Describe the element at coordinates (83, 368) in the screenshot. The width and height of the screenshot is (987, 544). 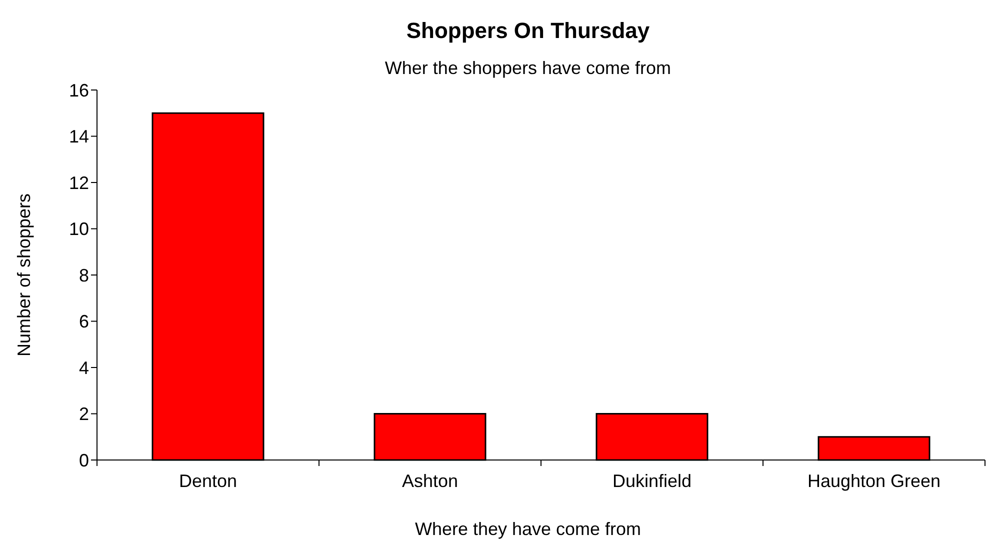
I see `y-tick-label: 4` at that location.